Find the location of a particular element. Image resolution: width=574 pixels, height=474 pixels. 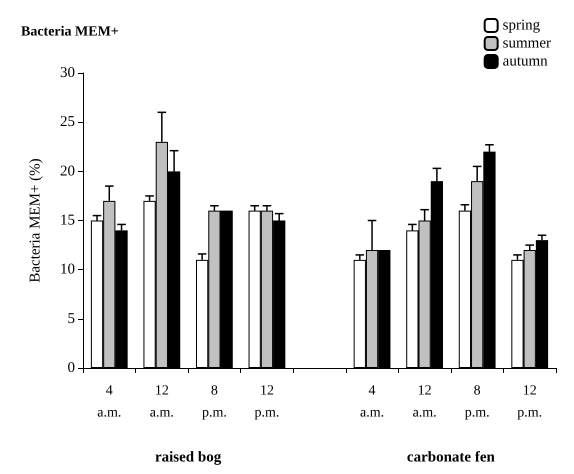

chart-title: Bacteria MEM+ is located at coordinates (70, 32).